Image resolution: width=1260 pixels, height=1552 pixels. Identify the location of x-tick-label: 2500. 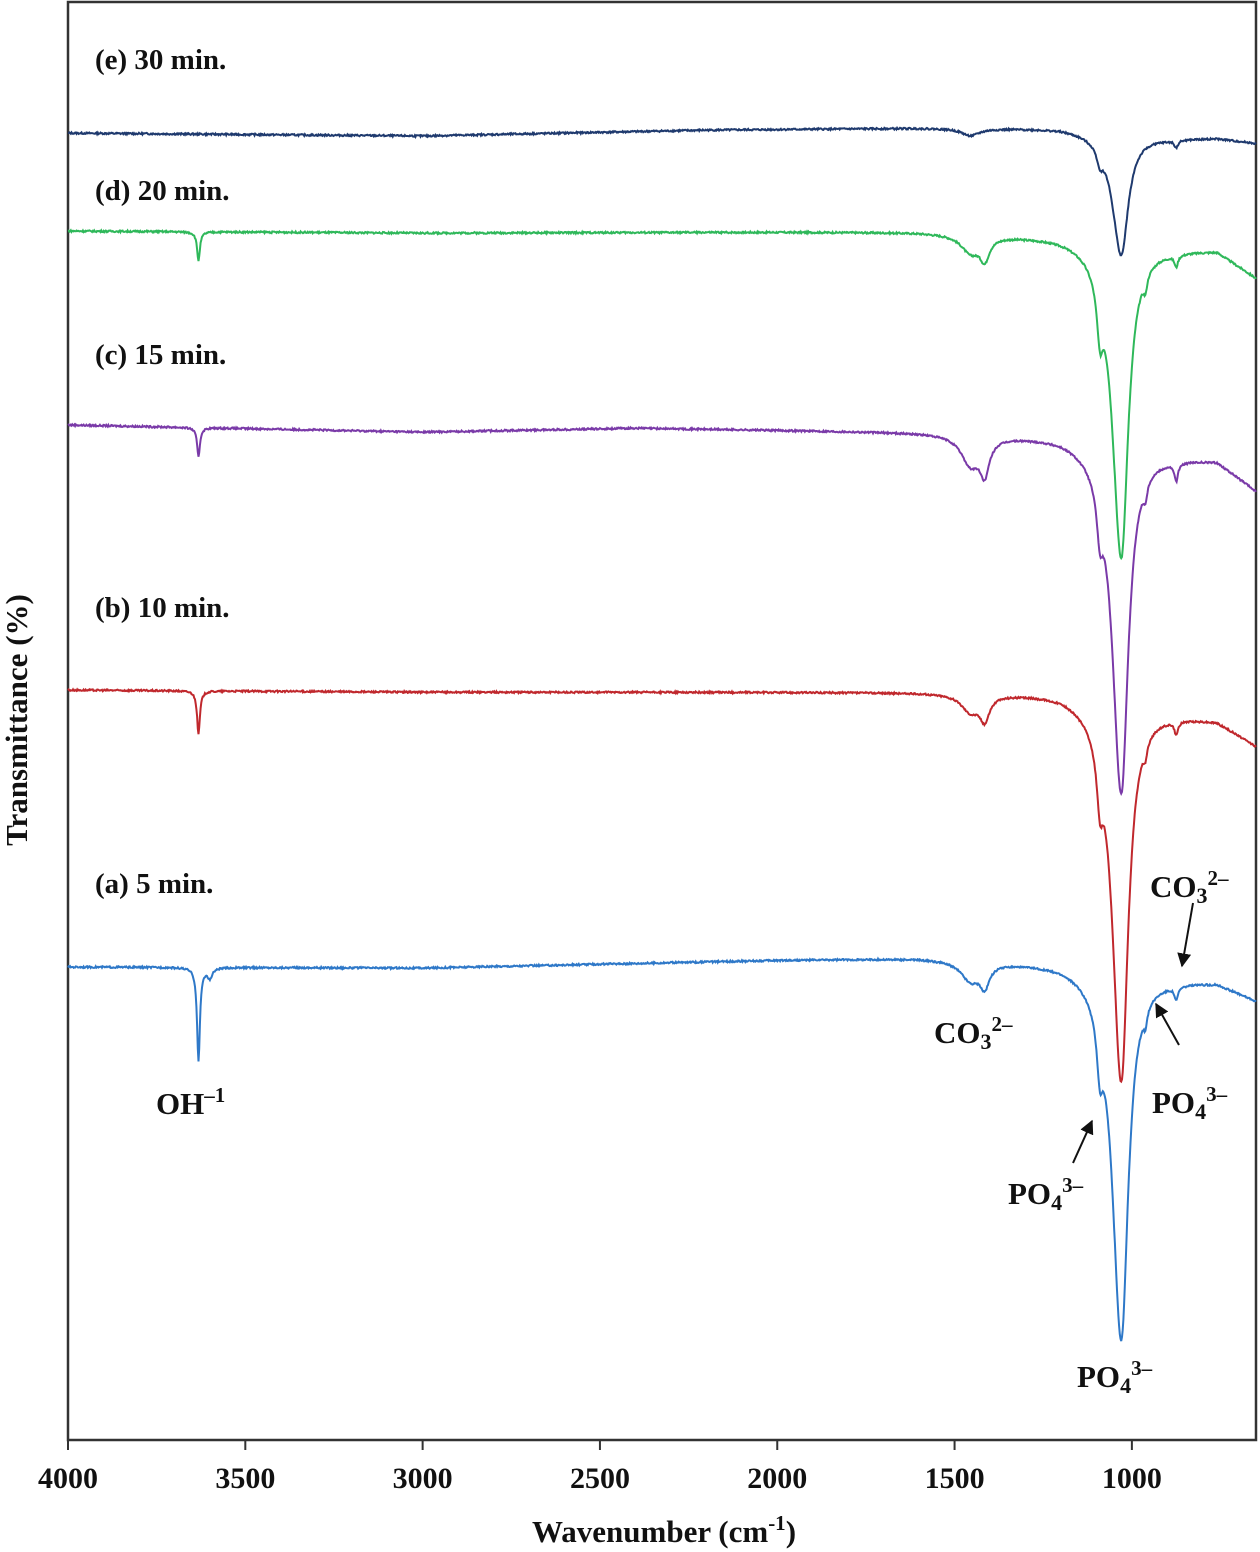
(600, 1478).